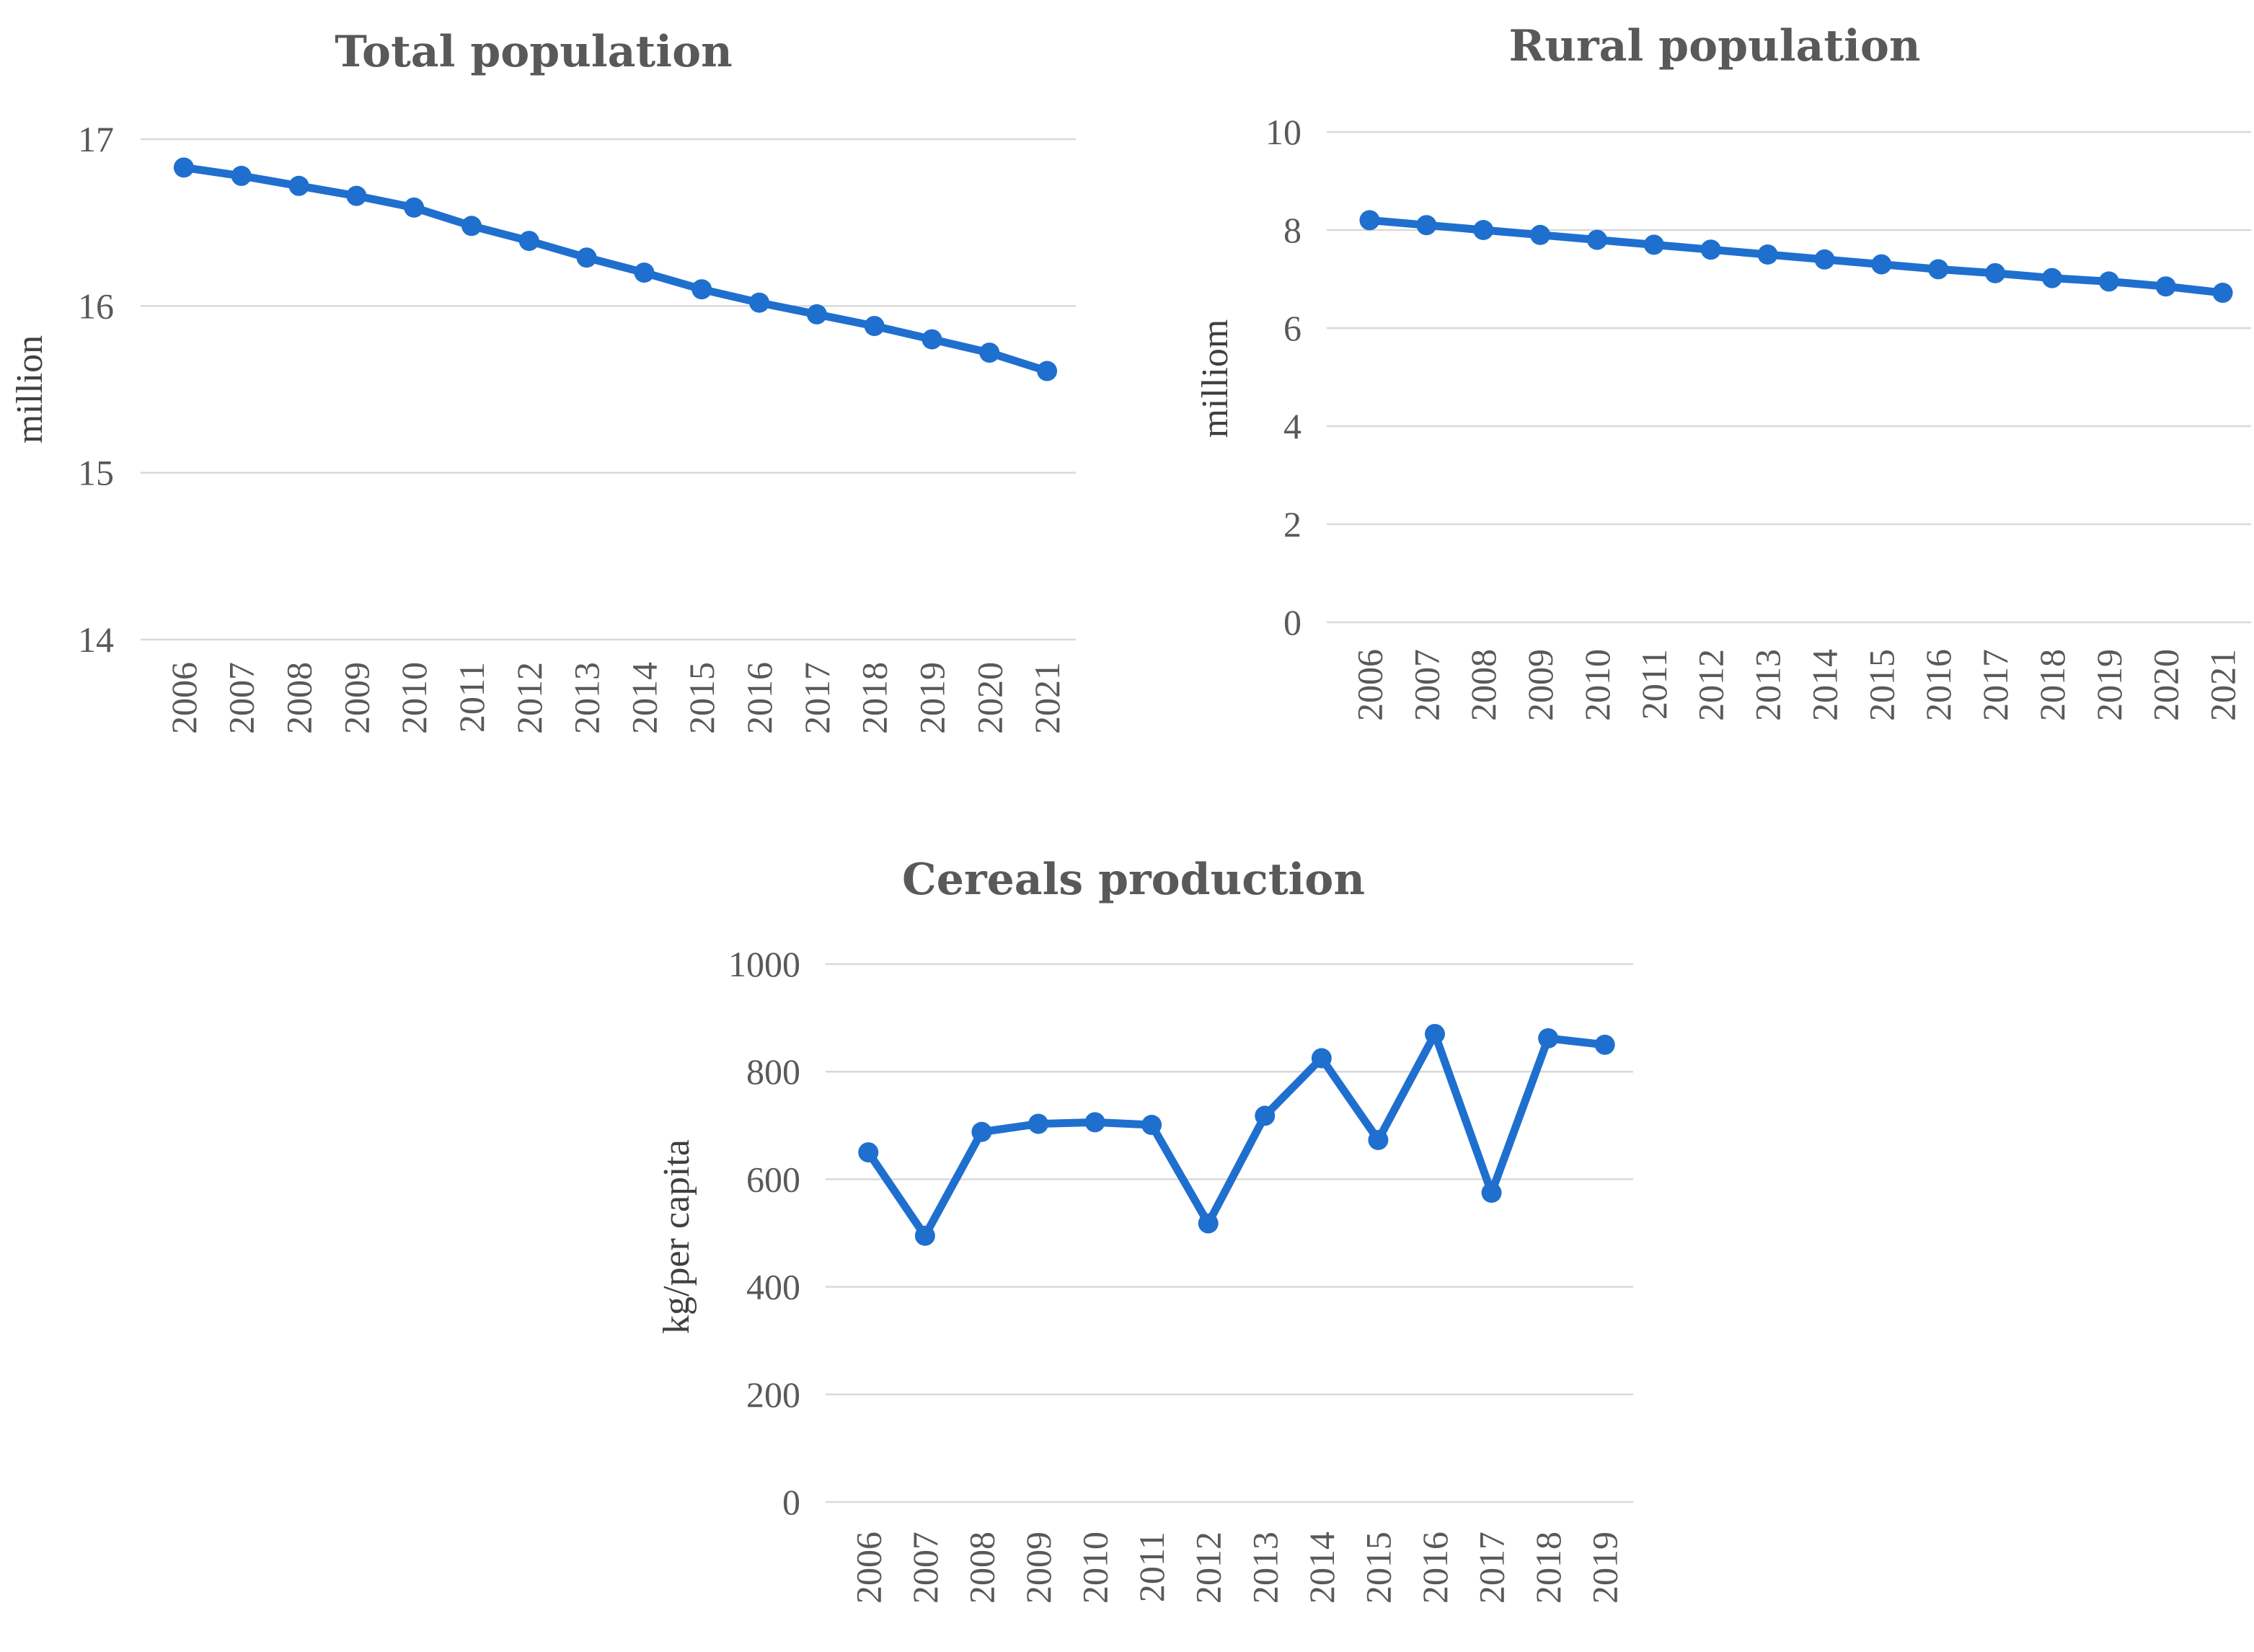  What do you see at coordinates (1047, 698) in the screenshot?
I see `x-tick-label: 2021` at bounding box center [1047, 698].